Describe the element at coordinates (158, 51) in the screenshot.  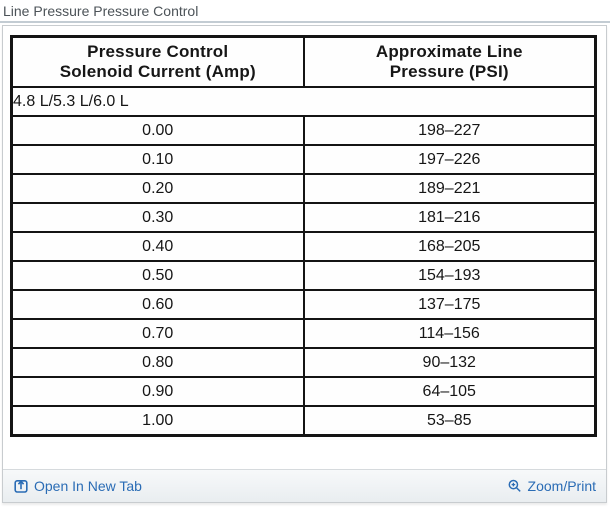
I see `header-line: Pressure Control` at that location.